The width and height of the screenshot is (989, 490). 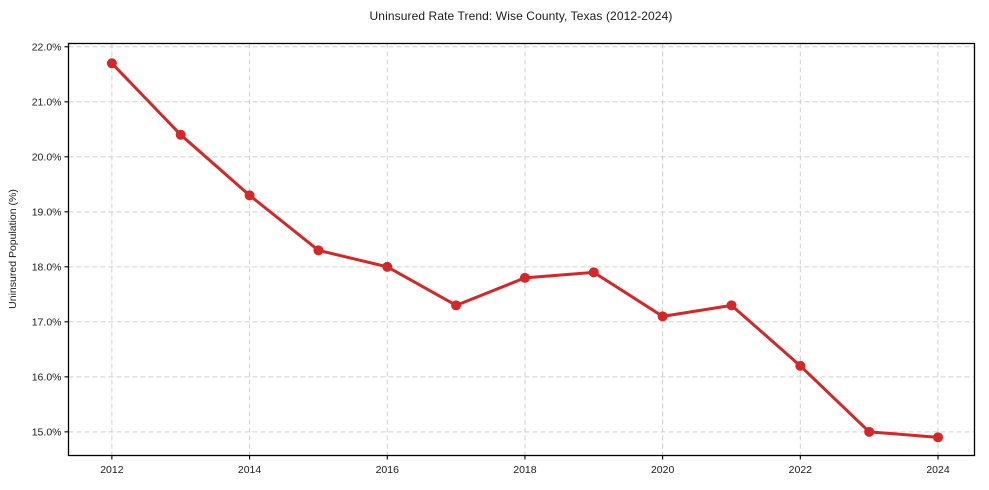 What do you see at coordinates (388, 470) in the screenshot?
I see `x-tick-label: 2016` at bounding box center [388, 470].